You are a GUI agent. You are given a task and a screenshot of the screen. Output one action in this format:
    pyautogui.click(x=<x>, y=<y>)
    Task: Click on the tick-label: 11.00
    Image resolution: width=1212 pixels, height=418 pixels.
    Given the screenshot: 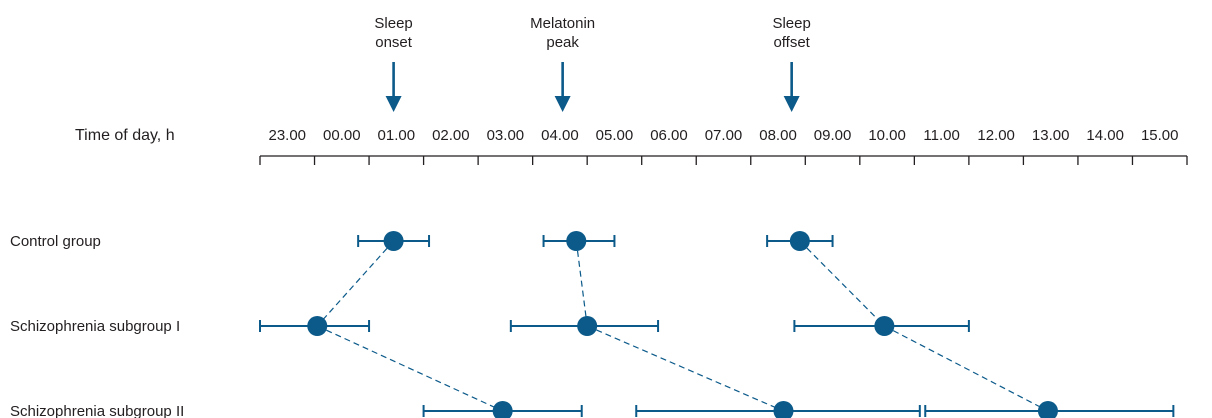 What is the action you would take?
    pyautogui.click(x=941, y=135)
    